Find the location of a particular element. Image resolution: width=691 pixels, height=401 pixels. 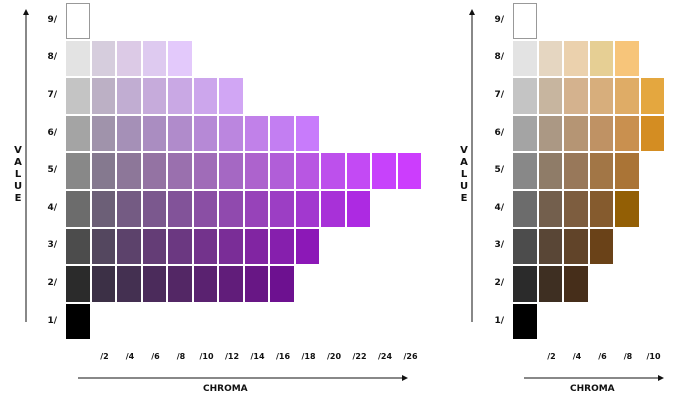

chroma-label: /8 is located at coordinates (628, 356).